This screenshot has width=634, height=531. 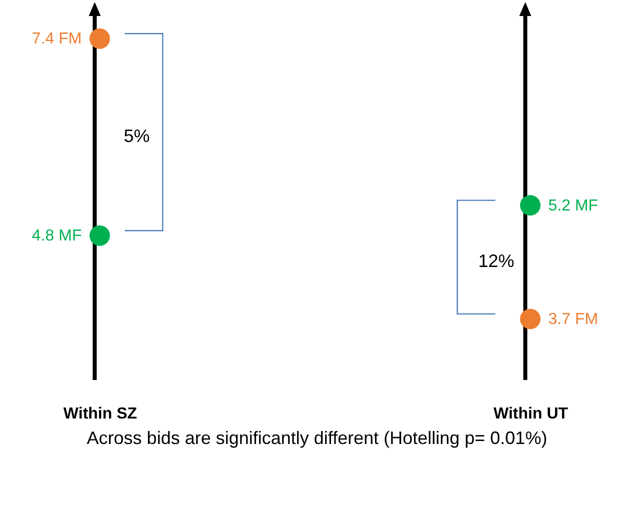 I want to click on x-tick-label: Within SZ, so click(x=100, y=414).